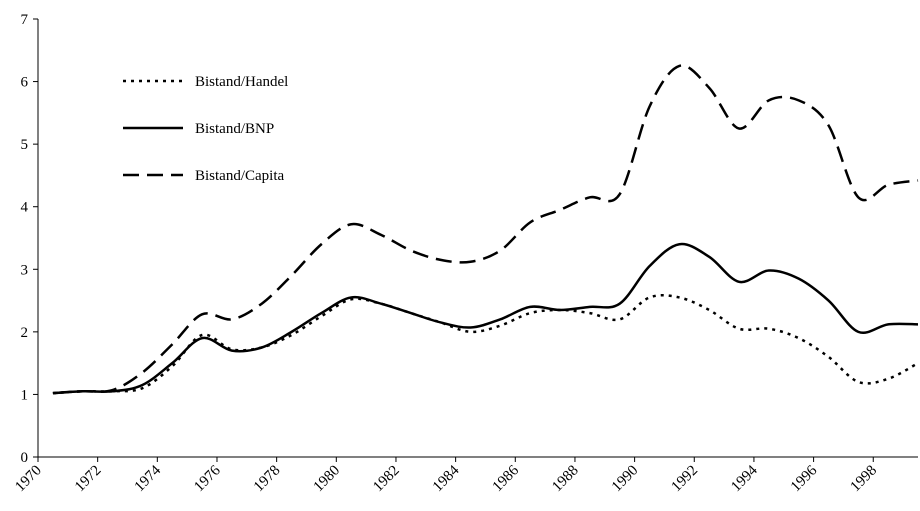 The height and width of the screenshot is (511, 920). I want to click on x-tick-label: 1972, so click(88, 479).